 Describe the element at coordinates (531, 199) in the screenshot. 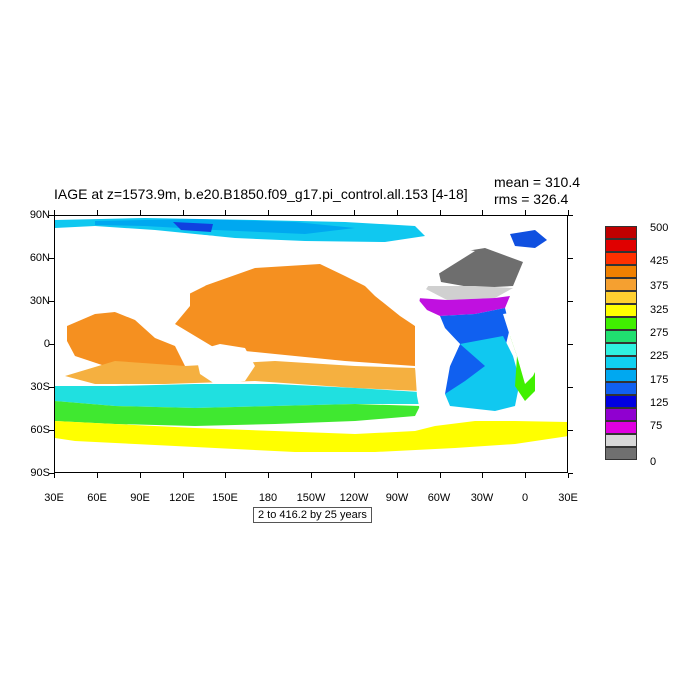

I see `rms-value: rms = 326.4` at that location.